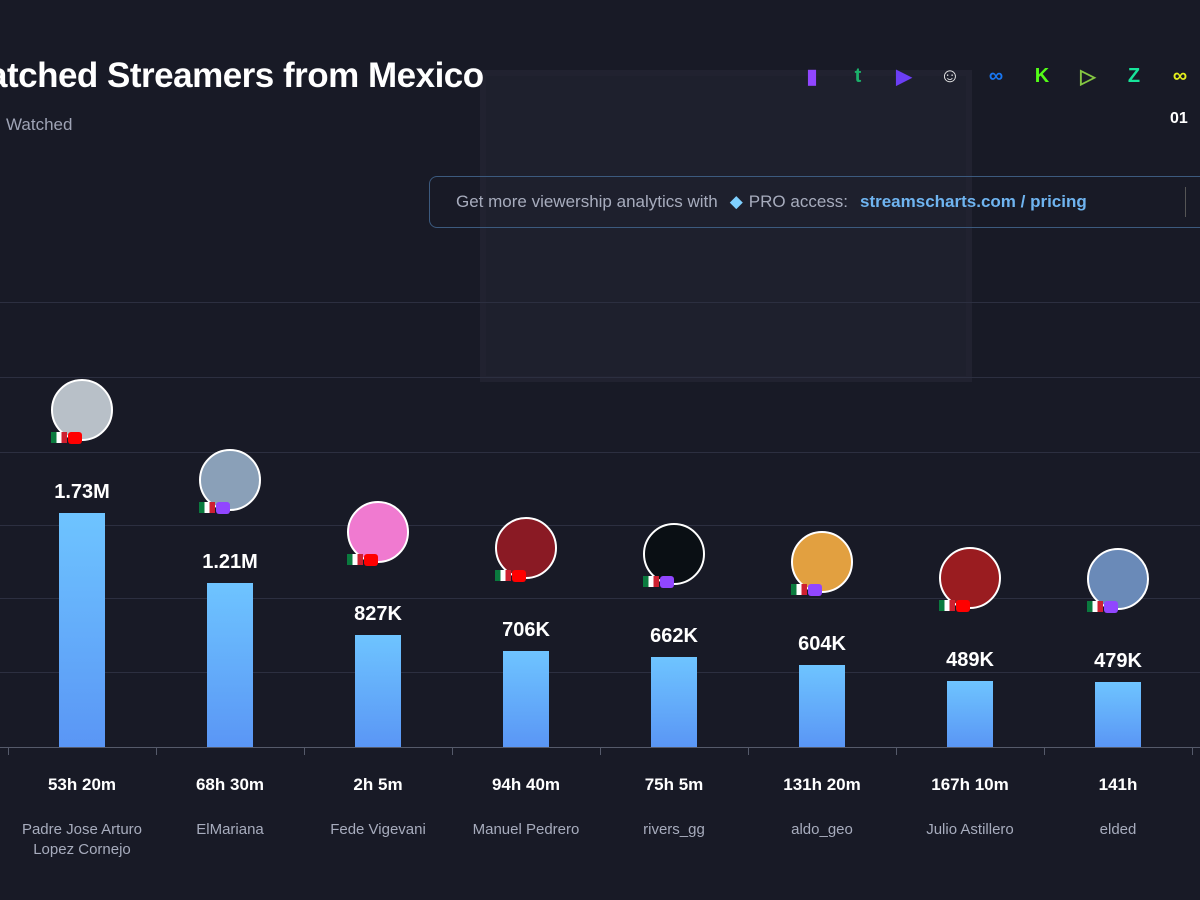  What do you see at coordinates (858, 75) in the screenshot?
I see `trovo-icon: t` at bounding box center [858, 75].